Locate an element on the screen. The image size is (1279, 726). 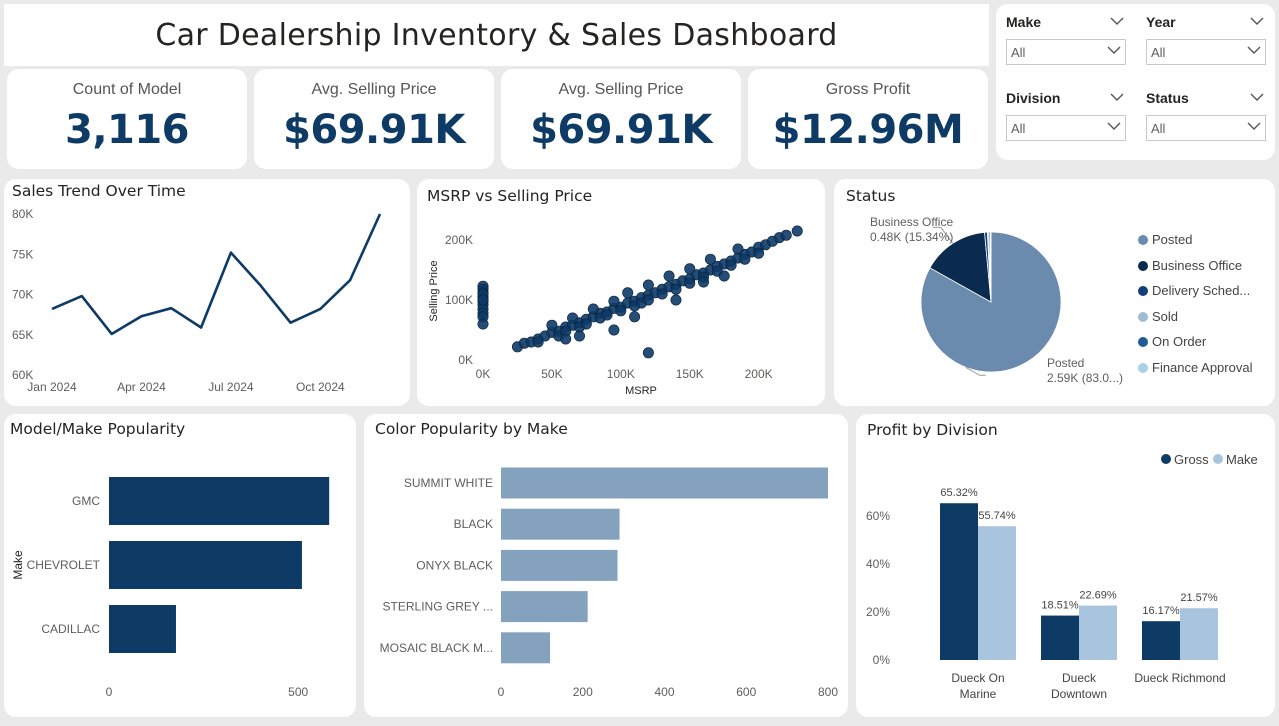
y-tick-label: 65K is located at coordinates (22, 335).